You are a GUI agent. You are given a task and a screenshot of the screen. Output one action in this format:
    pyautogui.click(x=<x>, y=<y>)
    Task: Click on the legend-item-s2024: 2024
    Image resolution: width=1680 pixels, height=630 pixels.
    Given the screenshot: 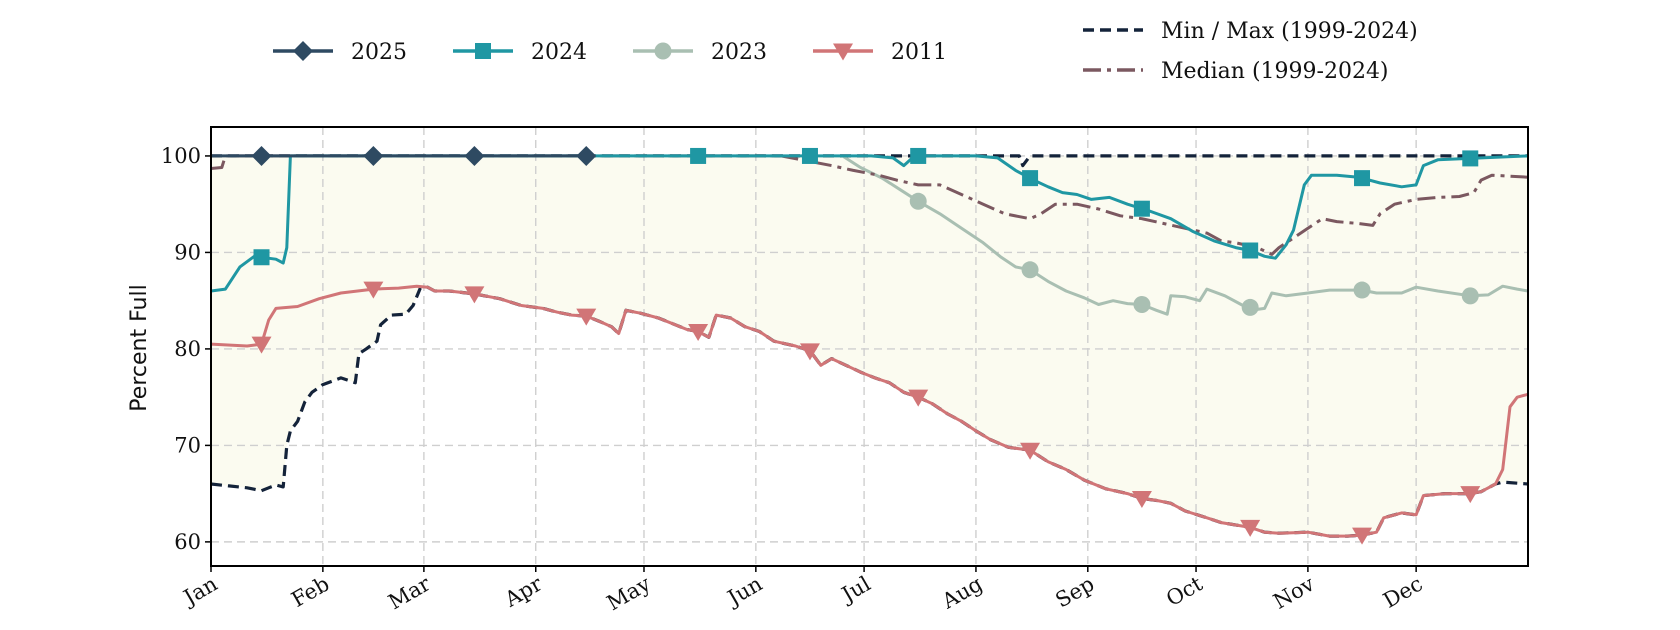 What is the action you would take?
    pyautogui.click(x=520, y=52)
    